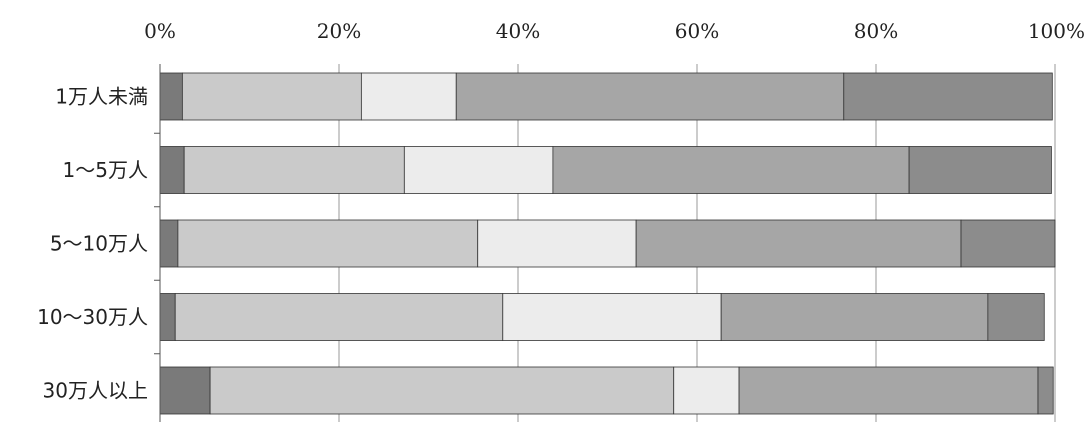  I want to click on x-tick-label: 80%, so click(876, 31).